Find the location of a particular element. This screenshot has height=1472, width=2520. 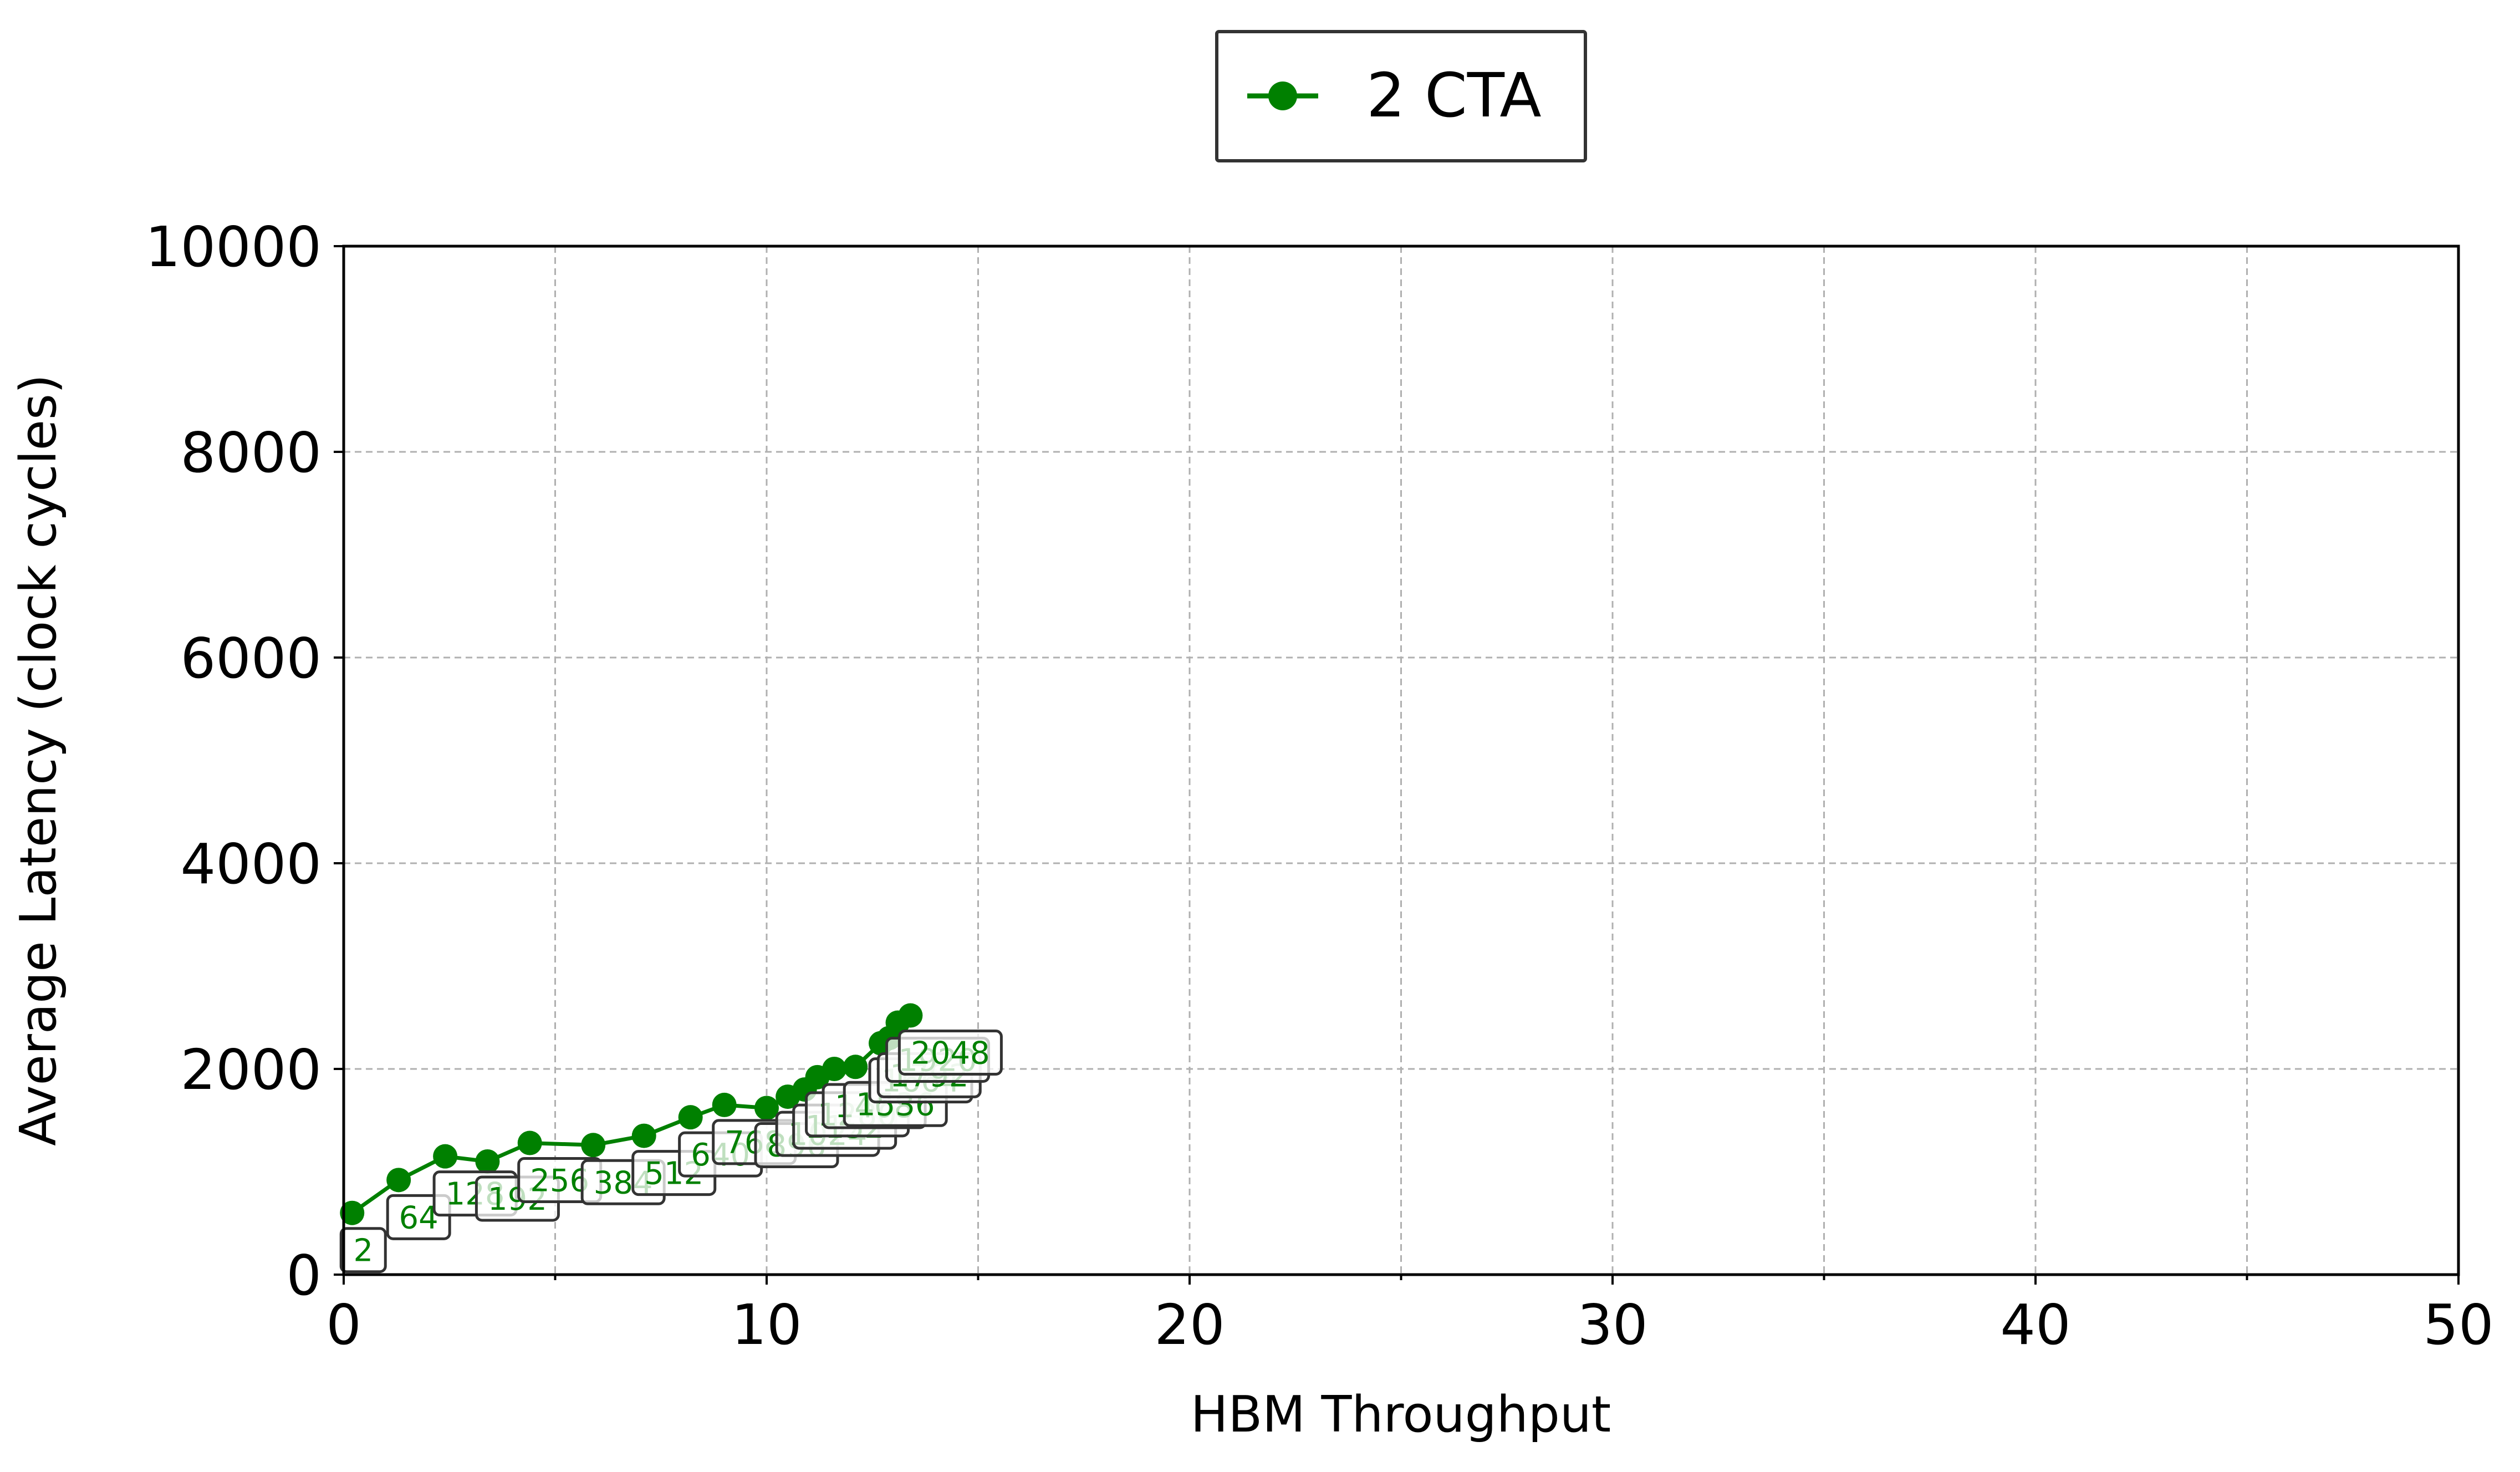

x-tick-label: 0 is located at coordinates (343, 1324).